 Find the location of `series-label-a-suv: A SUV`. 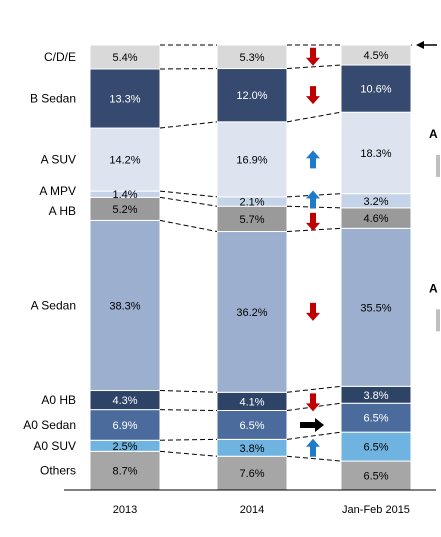

series-label-a-suv: A SUV is located at coordinates (58, 160).